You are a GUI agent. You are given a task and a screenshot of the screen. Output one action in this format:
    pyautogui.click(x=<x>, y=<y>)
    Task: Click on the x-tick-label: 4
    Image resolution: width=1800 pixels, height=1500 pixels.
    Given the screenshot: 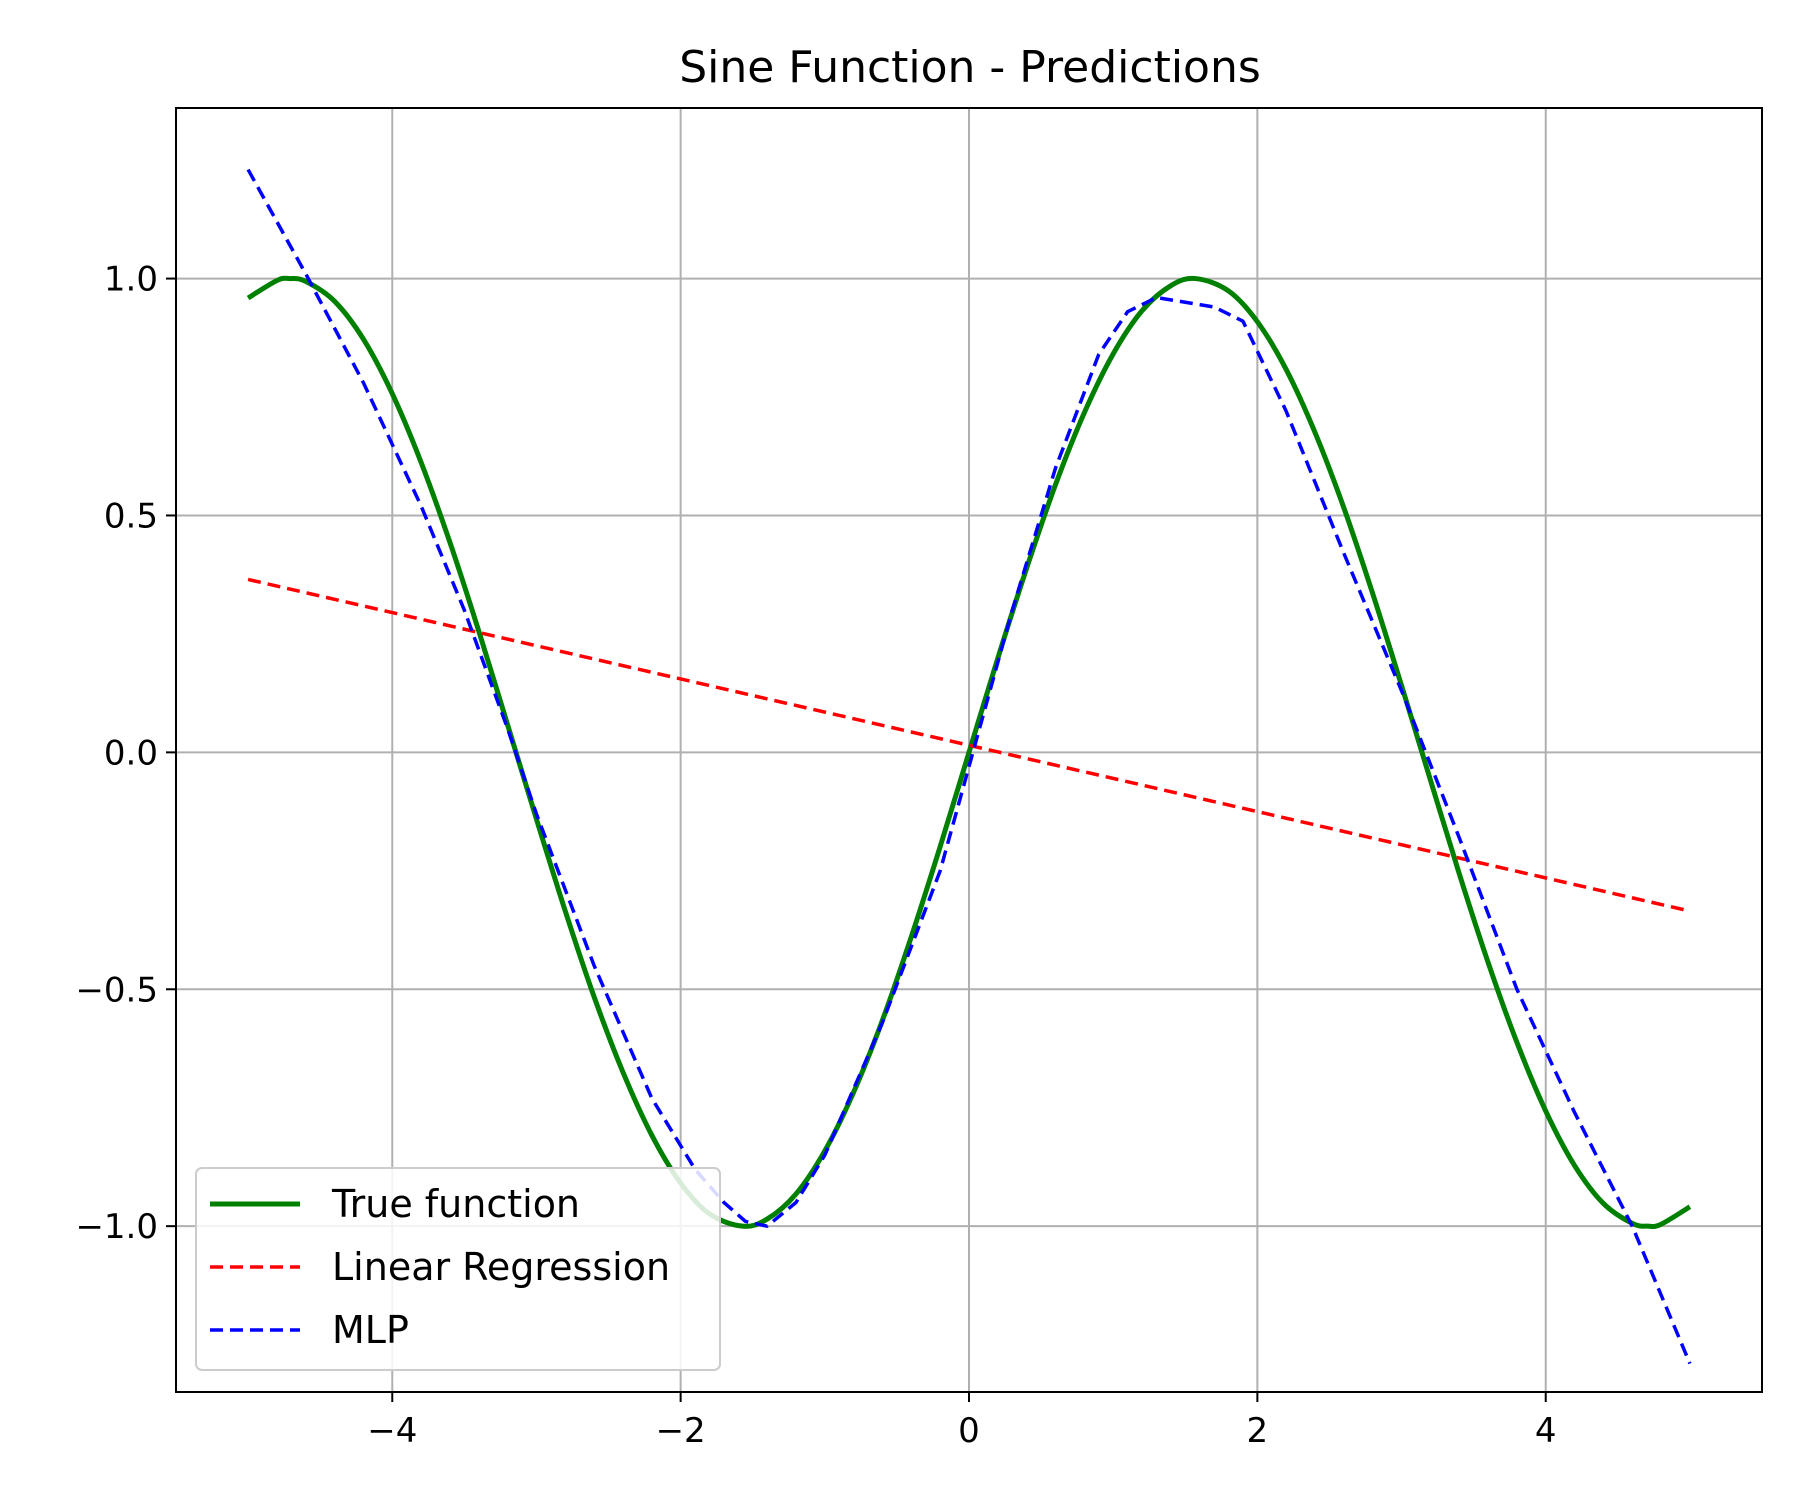 What is the action you would take?
    pyautogui.click(x=1546, y=1431)
    